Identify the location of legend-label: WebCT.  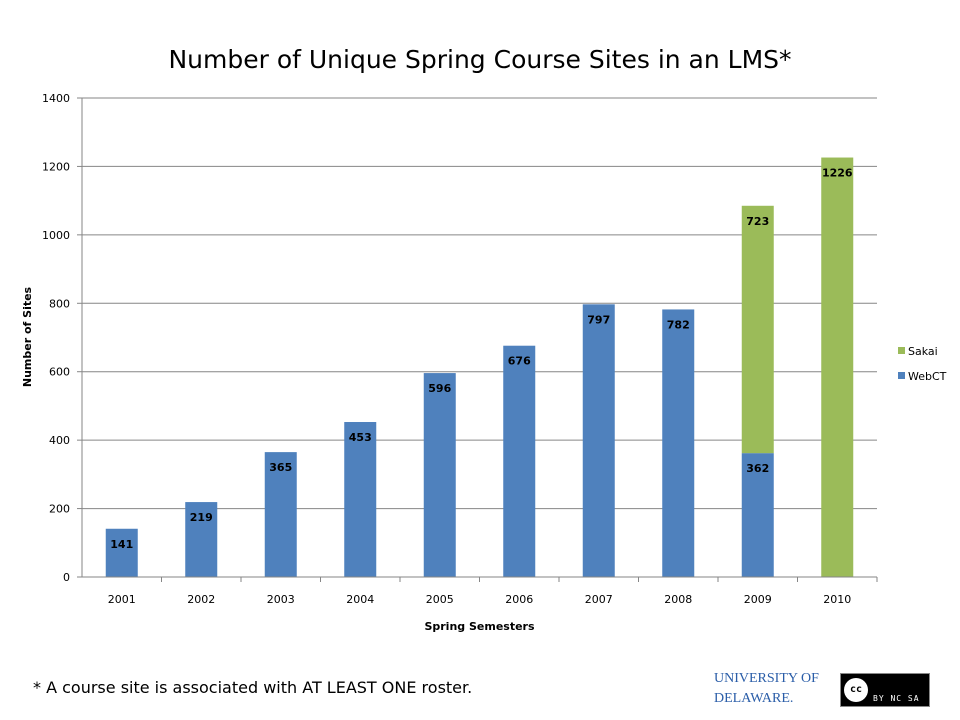
(927, 376).